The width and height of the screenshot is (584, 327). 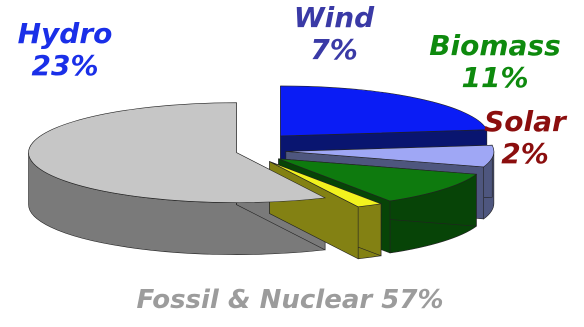 What do you see at coordinates (525, 153) in the screenshot?
I see `label-solar-value: 2%` at bounding box center [525, 153].